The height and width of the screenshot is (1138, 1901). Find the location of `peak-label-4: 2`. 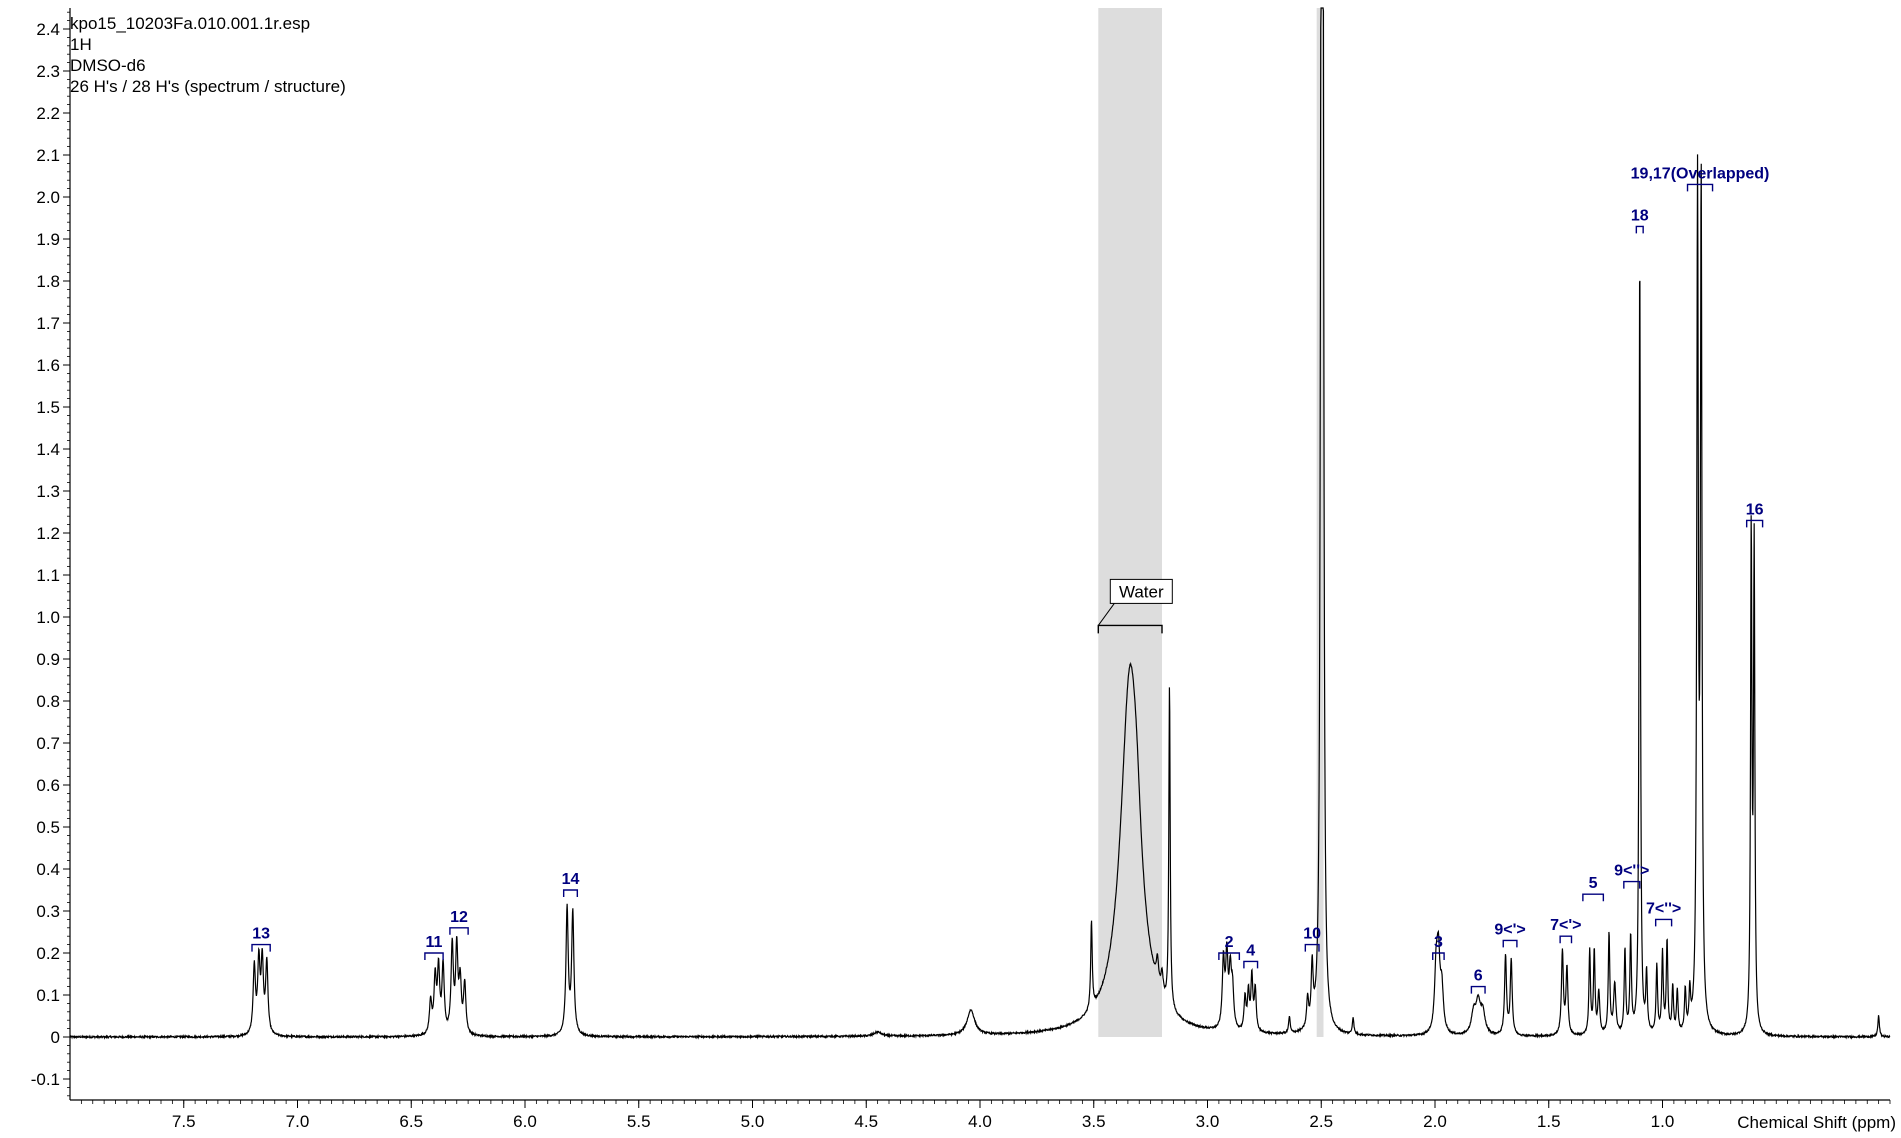

peak-label-4: 2 is located at coordinates (1229, 942).